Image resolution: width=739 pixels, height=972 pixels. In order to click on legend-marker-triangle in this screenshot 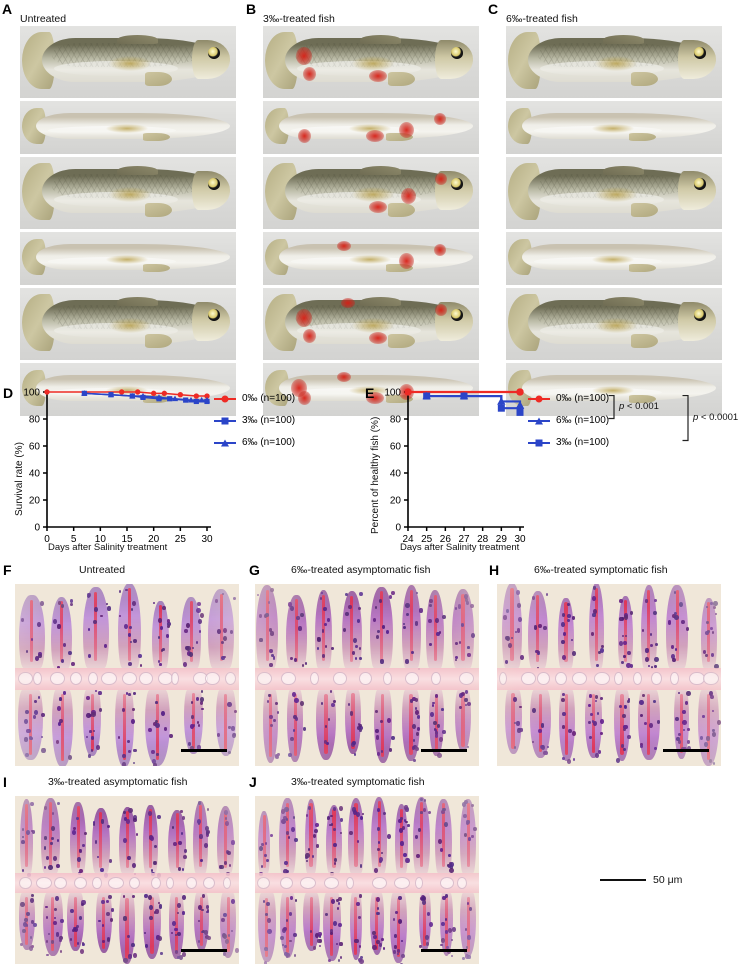, I will do `click(539, 420)`.